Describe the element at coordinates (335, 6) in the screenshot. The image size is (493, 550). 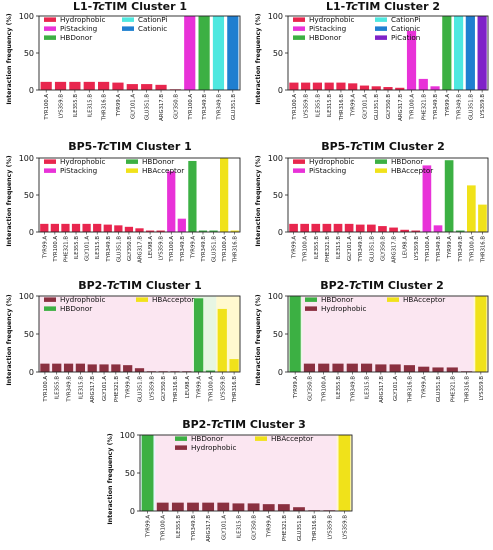
I see `chart-title-prefix: L1-` at that location.